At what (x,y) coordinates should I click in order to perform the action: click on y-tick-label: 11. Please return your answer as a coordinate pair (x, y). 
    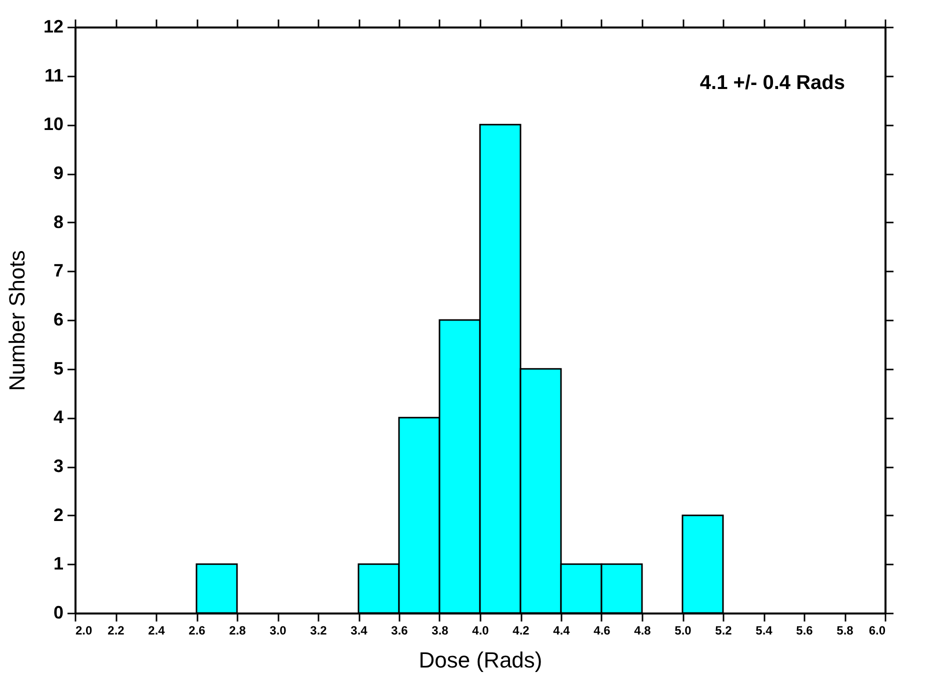
    Looking at the image, I should click on (54, 75).